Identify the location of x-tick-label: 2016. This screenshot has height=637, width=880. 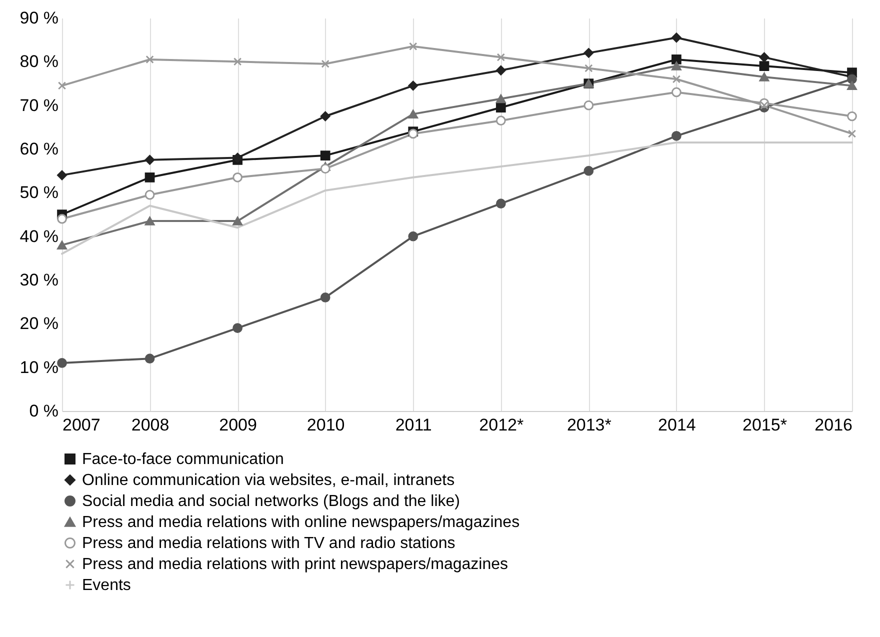
(833, 425).